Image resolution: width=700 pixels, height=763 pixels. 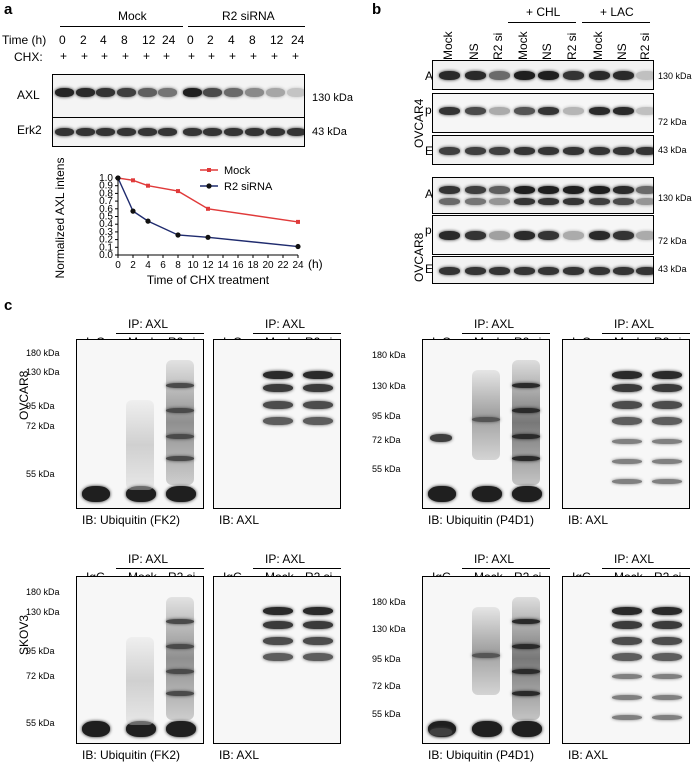 What do you see at coordinates (178, 265) in the screenshot?
I see `x-tick-label: 8` at bounding box center [178, 265].